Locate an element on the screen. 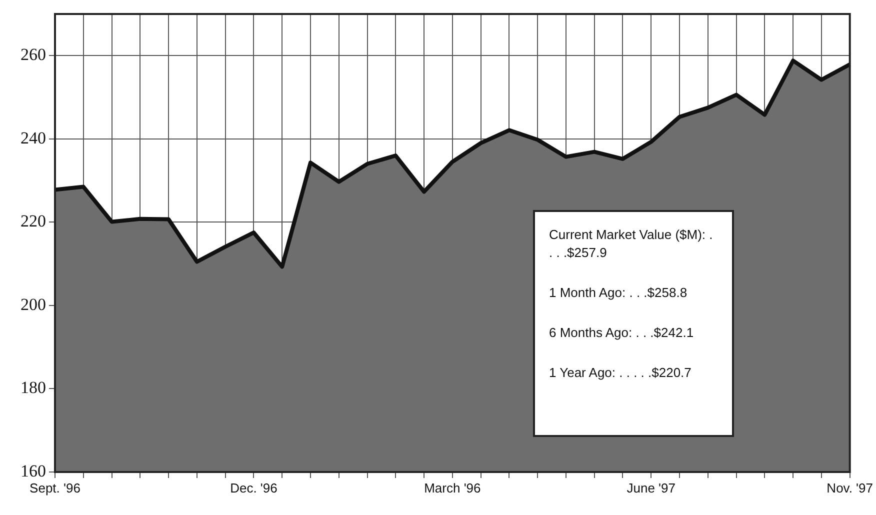  annotation: 1 Year Ago: . . . . .$220.7 is located at coordinates (620, 373).